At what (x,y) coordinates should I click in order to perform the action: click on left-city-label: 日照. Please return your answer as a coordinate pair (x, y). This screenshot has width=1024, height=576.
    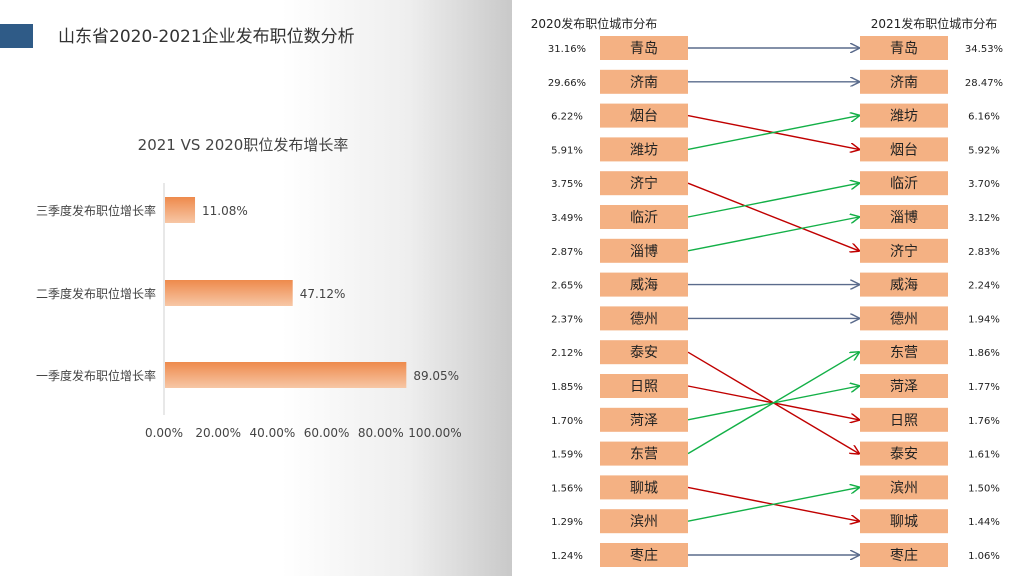
    Looking at the image, I should click on (644, 387).